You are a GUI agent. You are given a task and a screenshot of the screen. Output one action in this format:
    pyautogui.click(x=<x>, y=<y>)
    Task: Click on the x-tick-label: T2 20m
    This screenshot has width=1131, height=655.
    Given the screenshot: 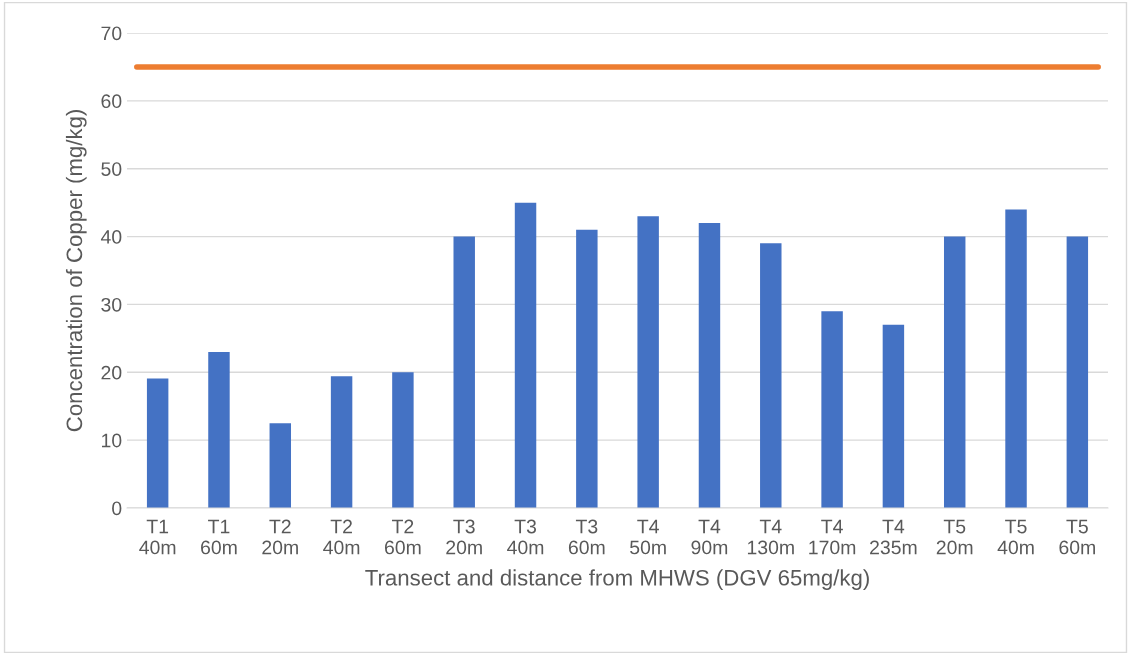 What is the action you would take?
    pyautogui.click(x=280, y=537)
    